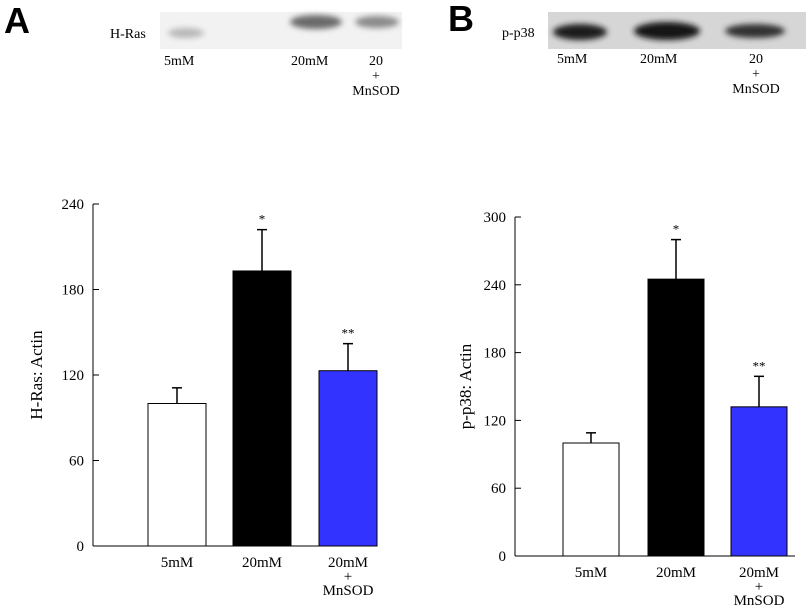 The image size is (812, 616). Describe the element at coordinates (518, 33) in the screenshot. I see `blot-b-label: p-p38` at that location.